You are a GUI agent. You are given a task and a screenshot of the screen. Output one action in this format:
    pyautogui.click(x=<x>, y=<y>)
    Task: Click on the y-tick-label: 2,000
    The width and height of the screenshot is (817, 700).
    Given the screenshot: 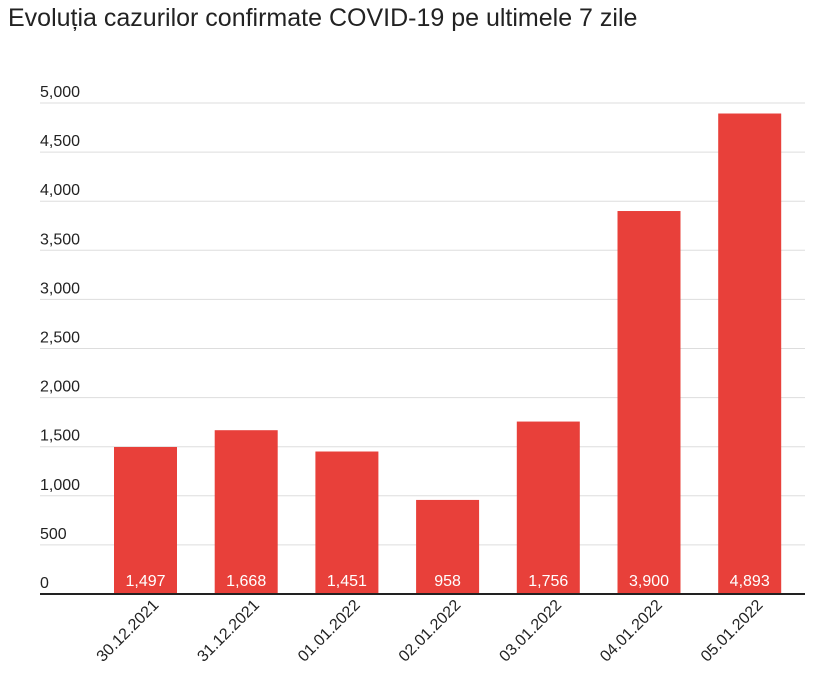 What is the action you would take?
    pyautogui.click(x=60, y=387)
    